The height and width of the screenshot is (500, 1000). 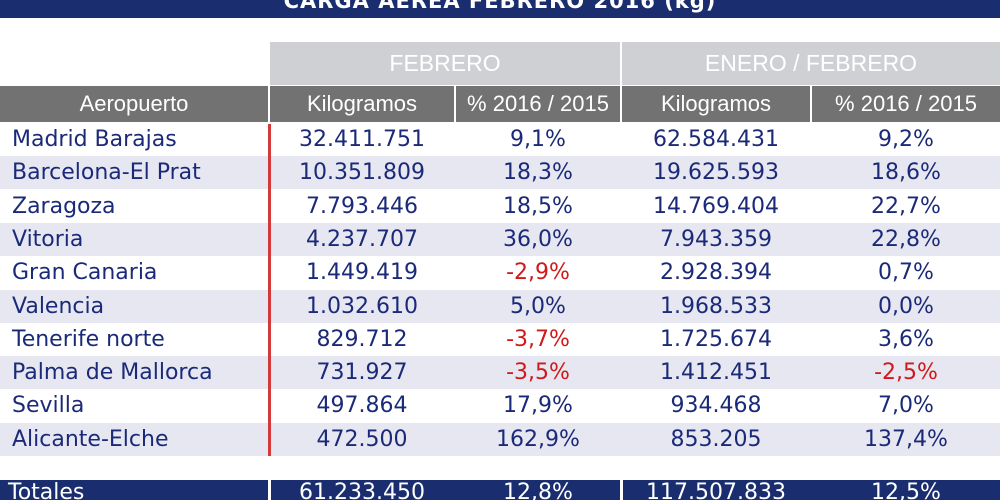 What do you see at coordinates (716, 139) in the screenshot?
I see `cell-ef-kg: 62.584.431` at bounding box center [716, 139].